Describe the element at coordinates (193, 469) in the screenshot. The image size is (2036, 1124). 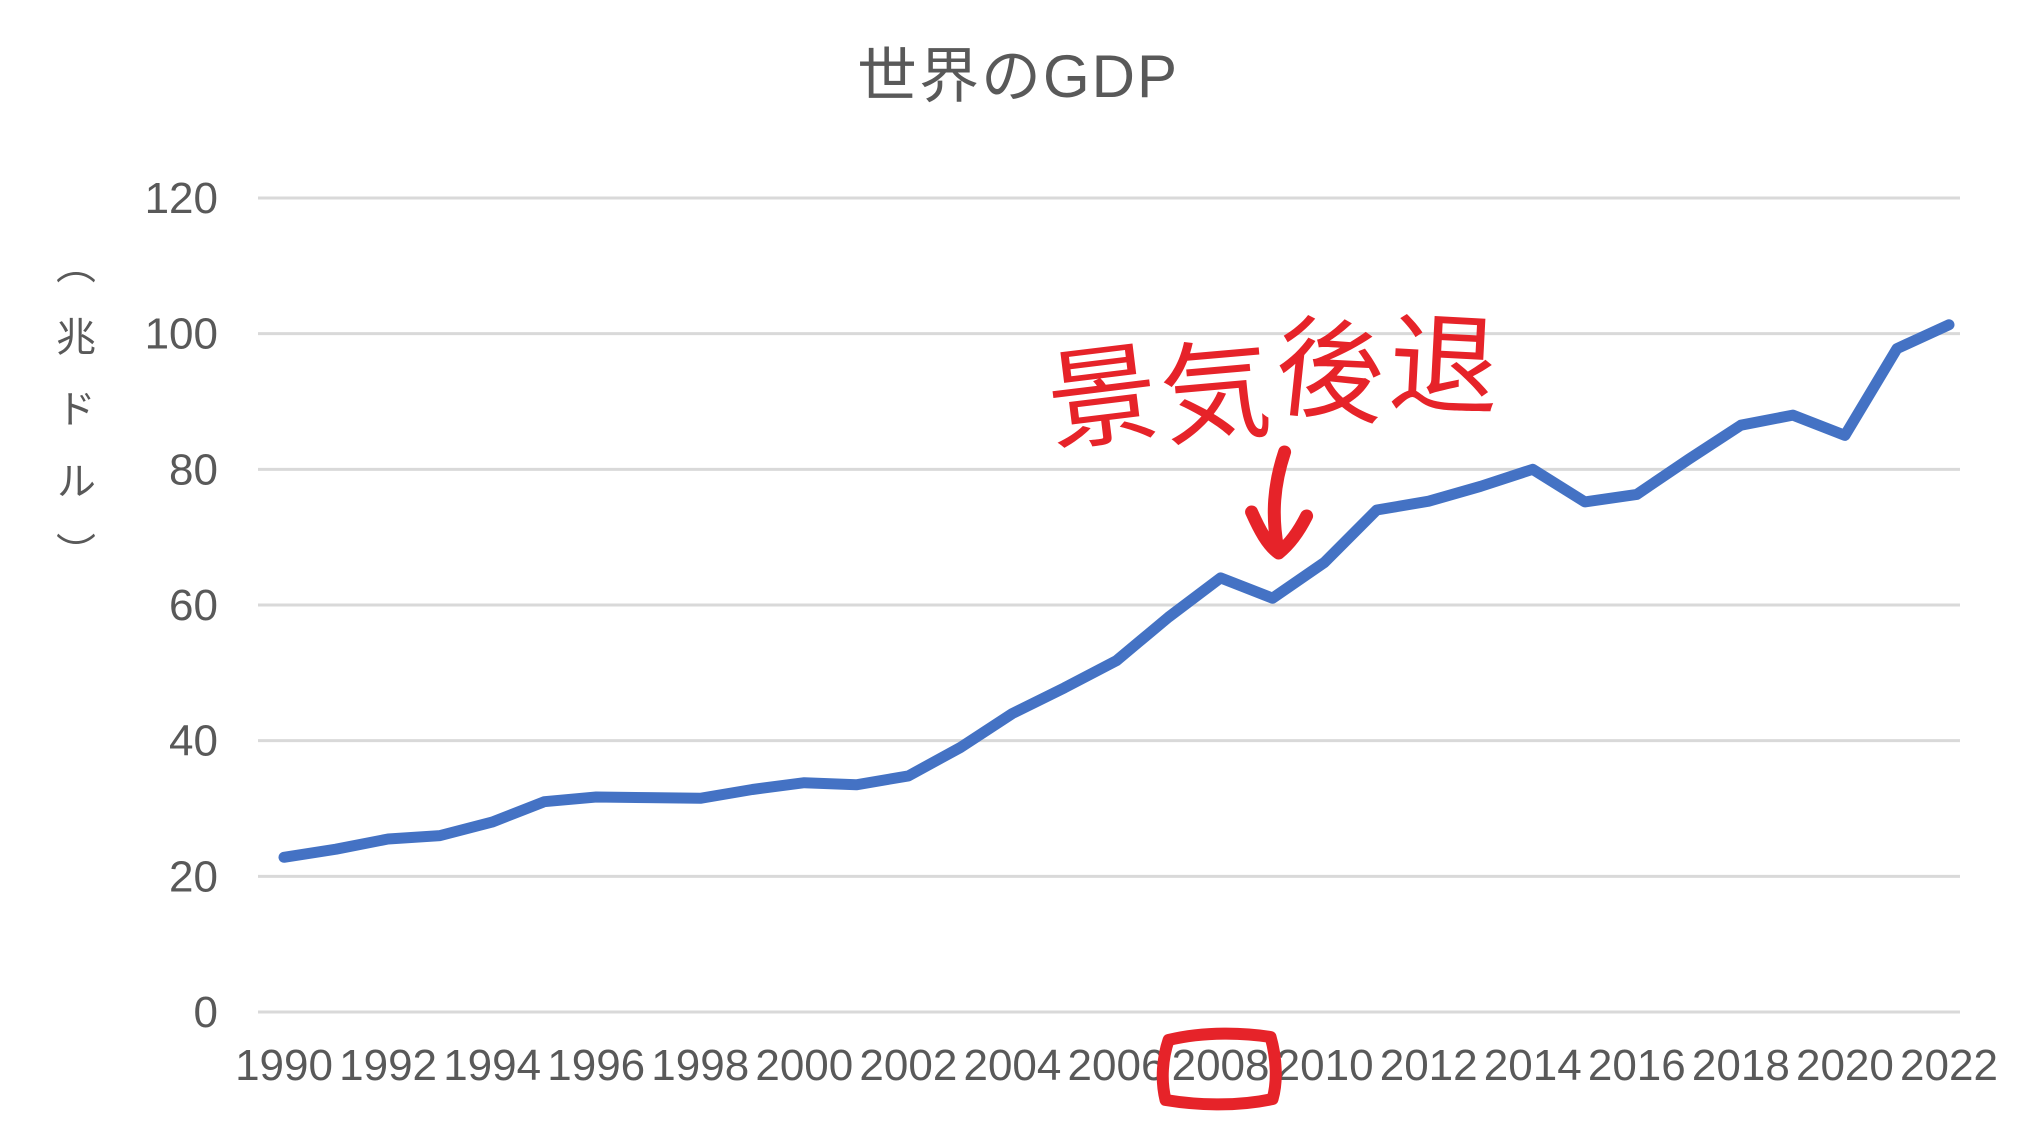
I see `y-tick-label: 80` at that location.